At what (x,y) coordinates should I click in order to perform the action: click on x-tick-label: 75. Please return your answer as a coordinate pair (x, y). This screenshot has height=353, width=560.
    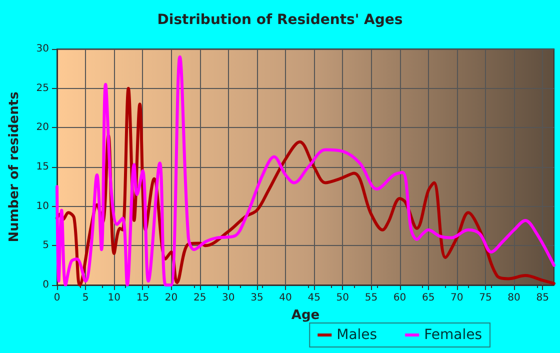
    Looking at the image, I should click on (485, 298).